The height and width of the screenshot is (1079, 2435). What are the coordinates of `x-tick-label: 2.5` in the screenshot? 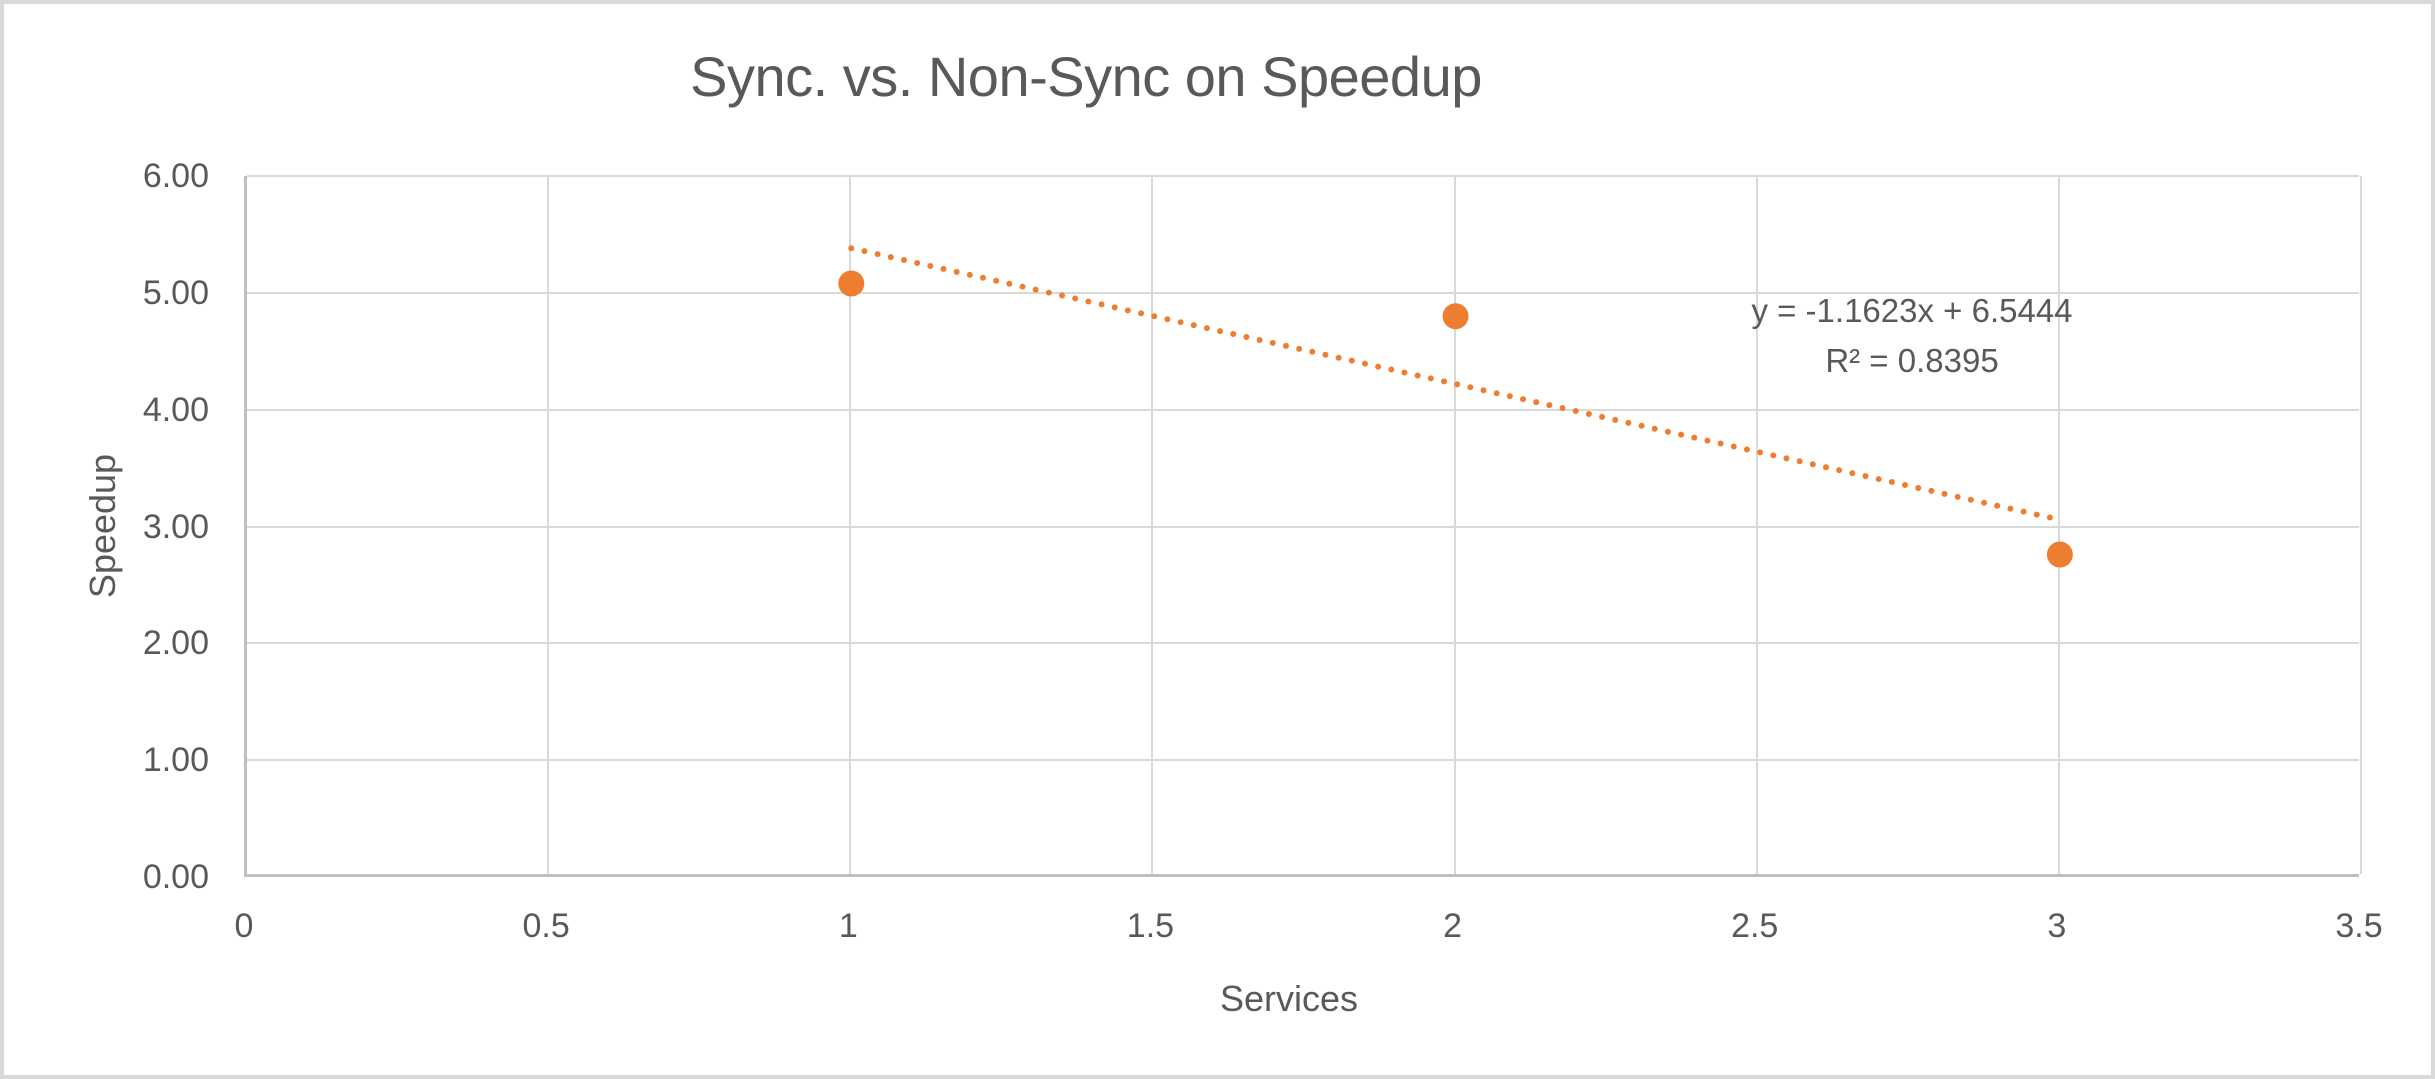 It's located at (1755, 926).